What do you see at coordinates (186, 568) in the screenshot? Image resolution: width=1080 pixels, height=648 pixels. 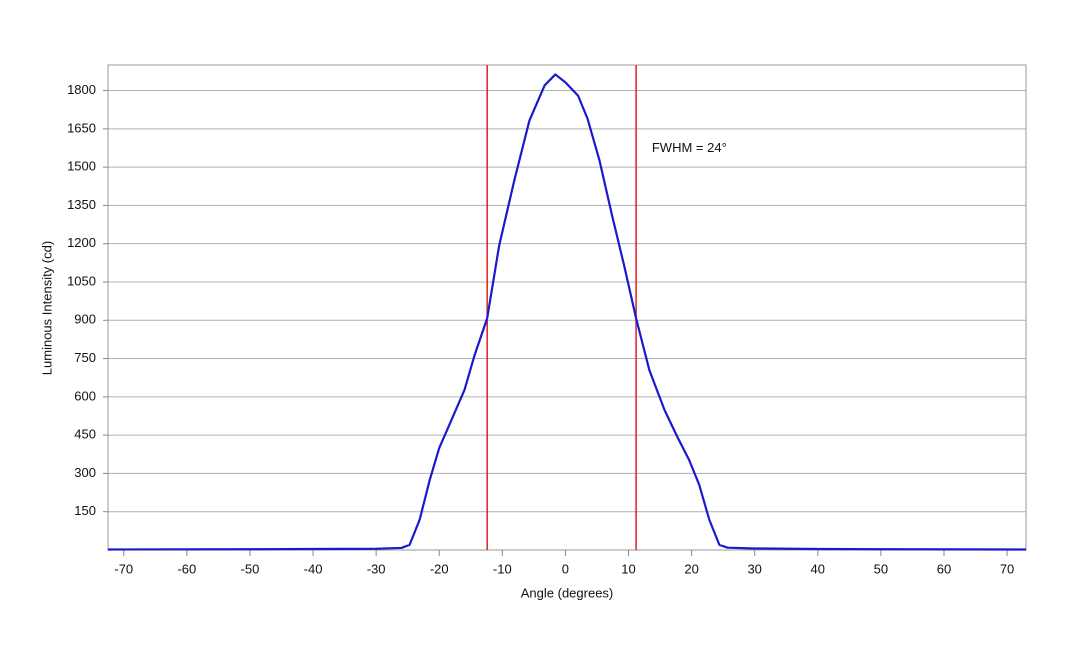 I see `x-tick-label: -60` at bounding box center [186, 568].